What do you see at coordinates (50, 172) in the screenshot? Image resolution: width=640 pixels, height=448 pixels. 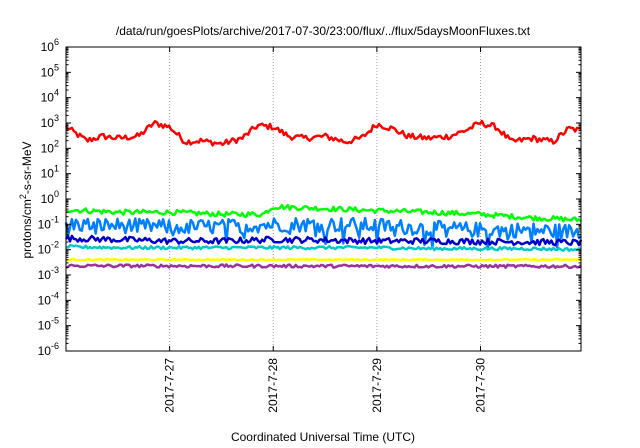 I see `y-tick-label: 10¹` at bounding box center [50, 172].